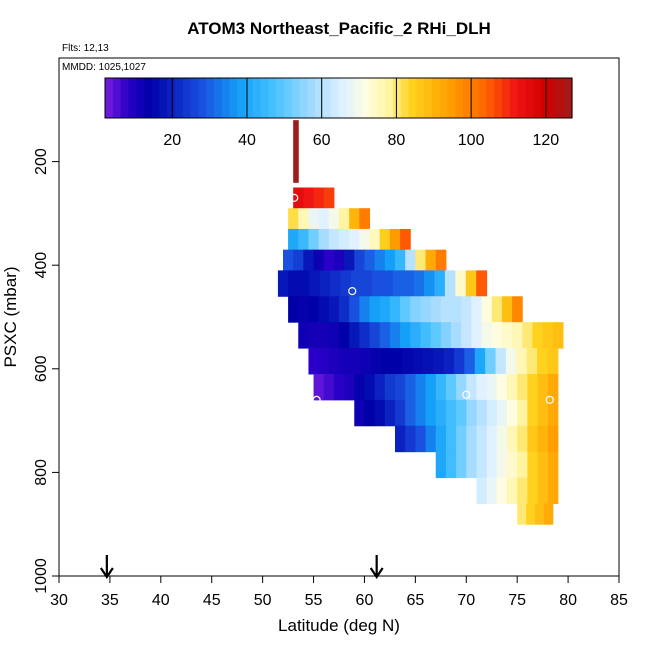  What do you see at coordinates (41, 576) in the screenshot?
I see `y-tick-label: 1000` at bounding box center [41, 576].